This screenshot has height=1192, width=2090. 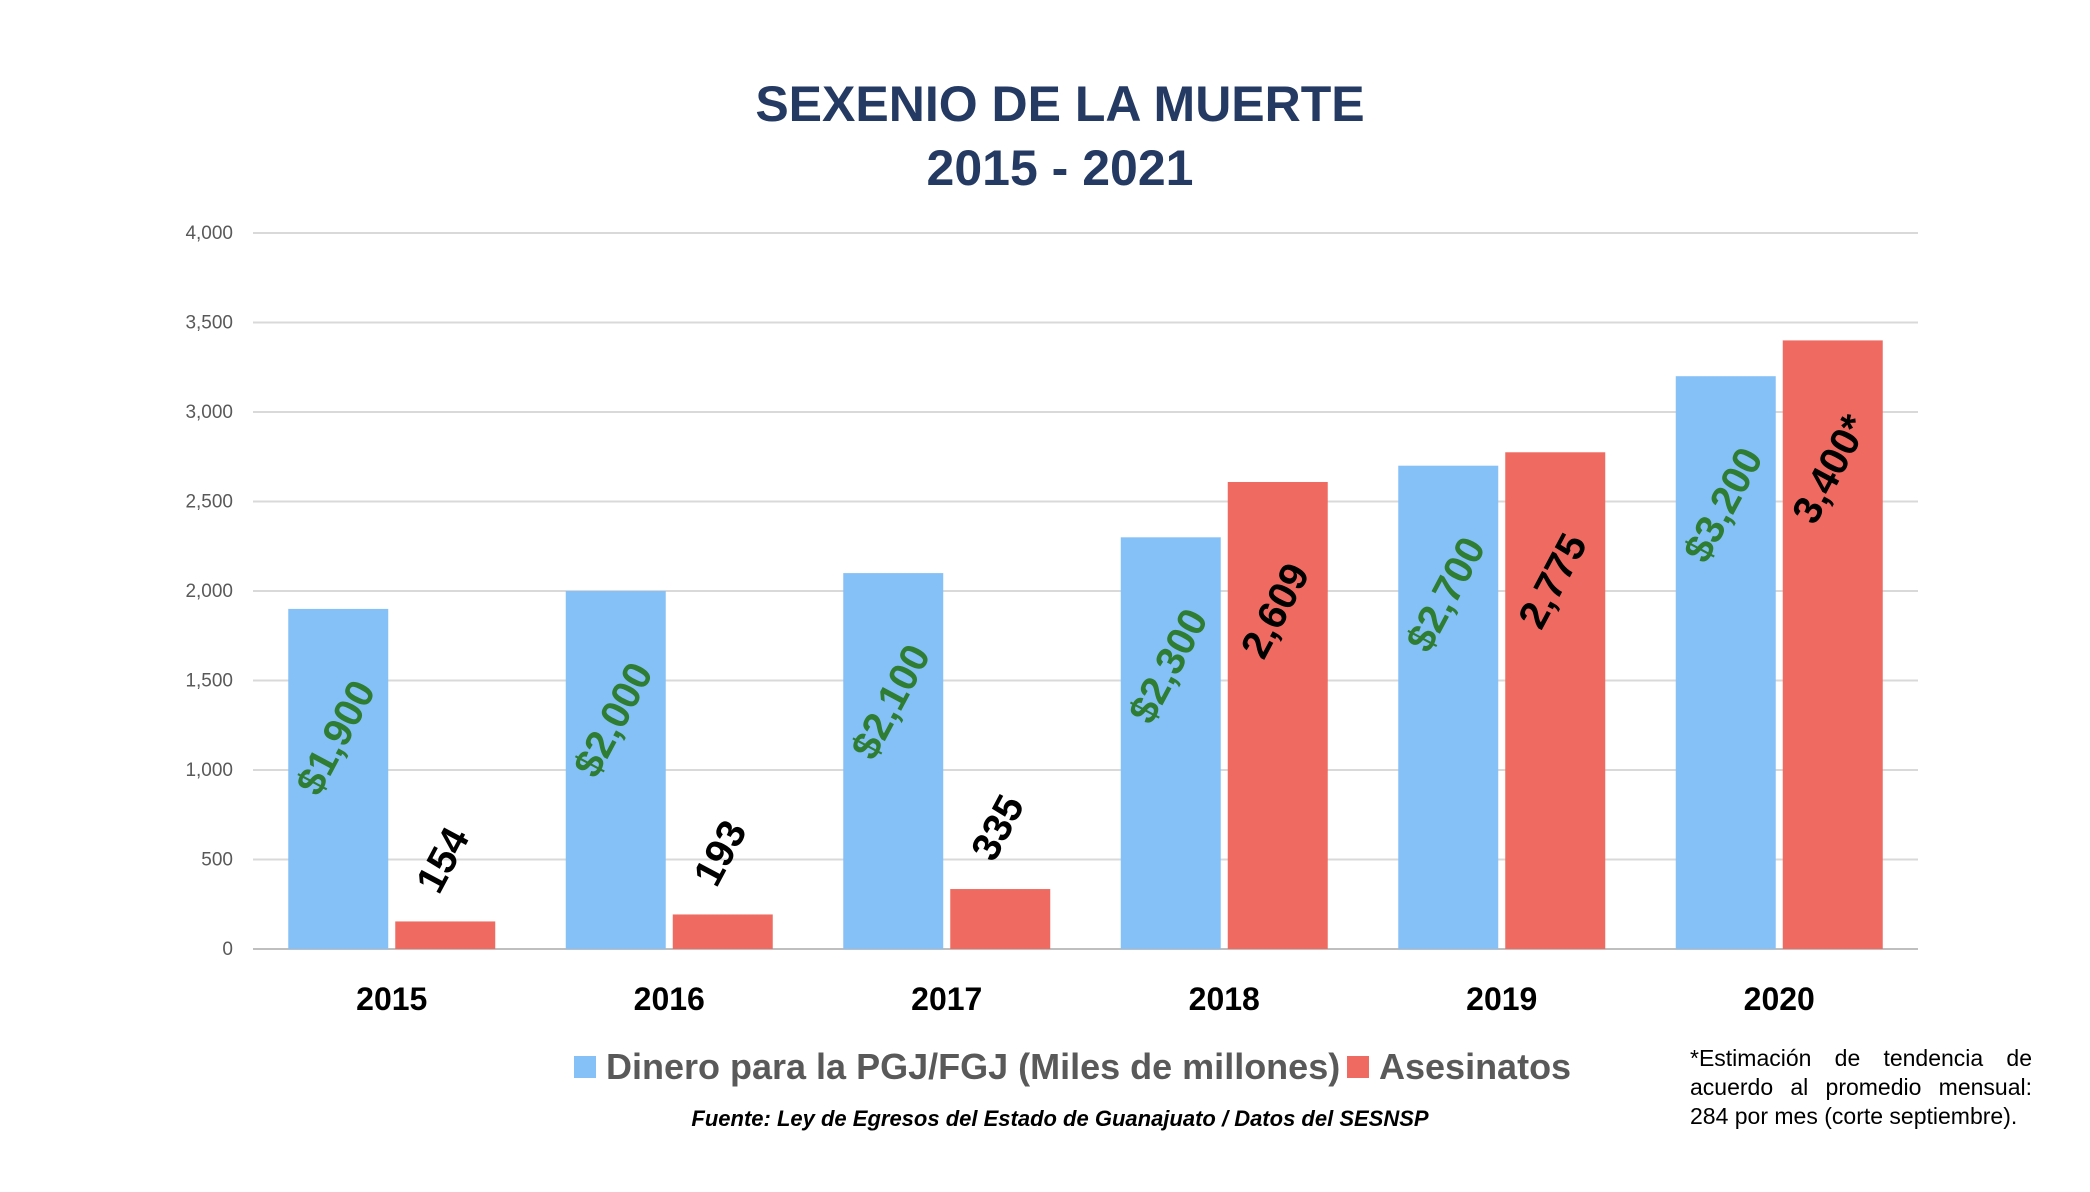 What do you see at coordinates (443, 860) in the screenshot?
I see `data-label-asesinatos: 154` at bounding box center [443, 860].